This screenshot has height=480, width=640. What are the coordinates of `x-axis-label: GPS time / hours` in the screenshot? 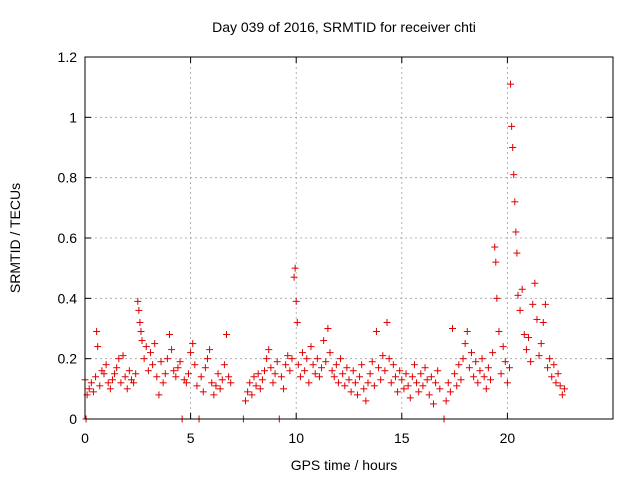 It's located at (344, 465).